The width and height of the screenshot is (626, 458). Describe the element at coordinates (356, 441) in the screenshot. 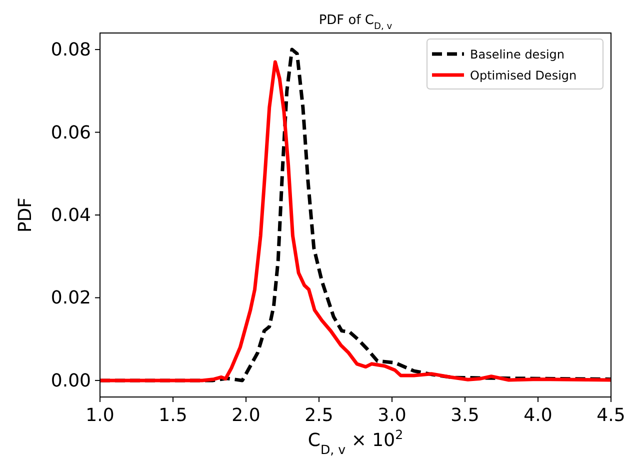

I see `x-axis-title: C$_{D, v}$ × 10$^{2}$` at that location.